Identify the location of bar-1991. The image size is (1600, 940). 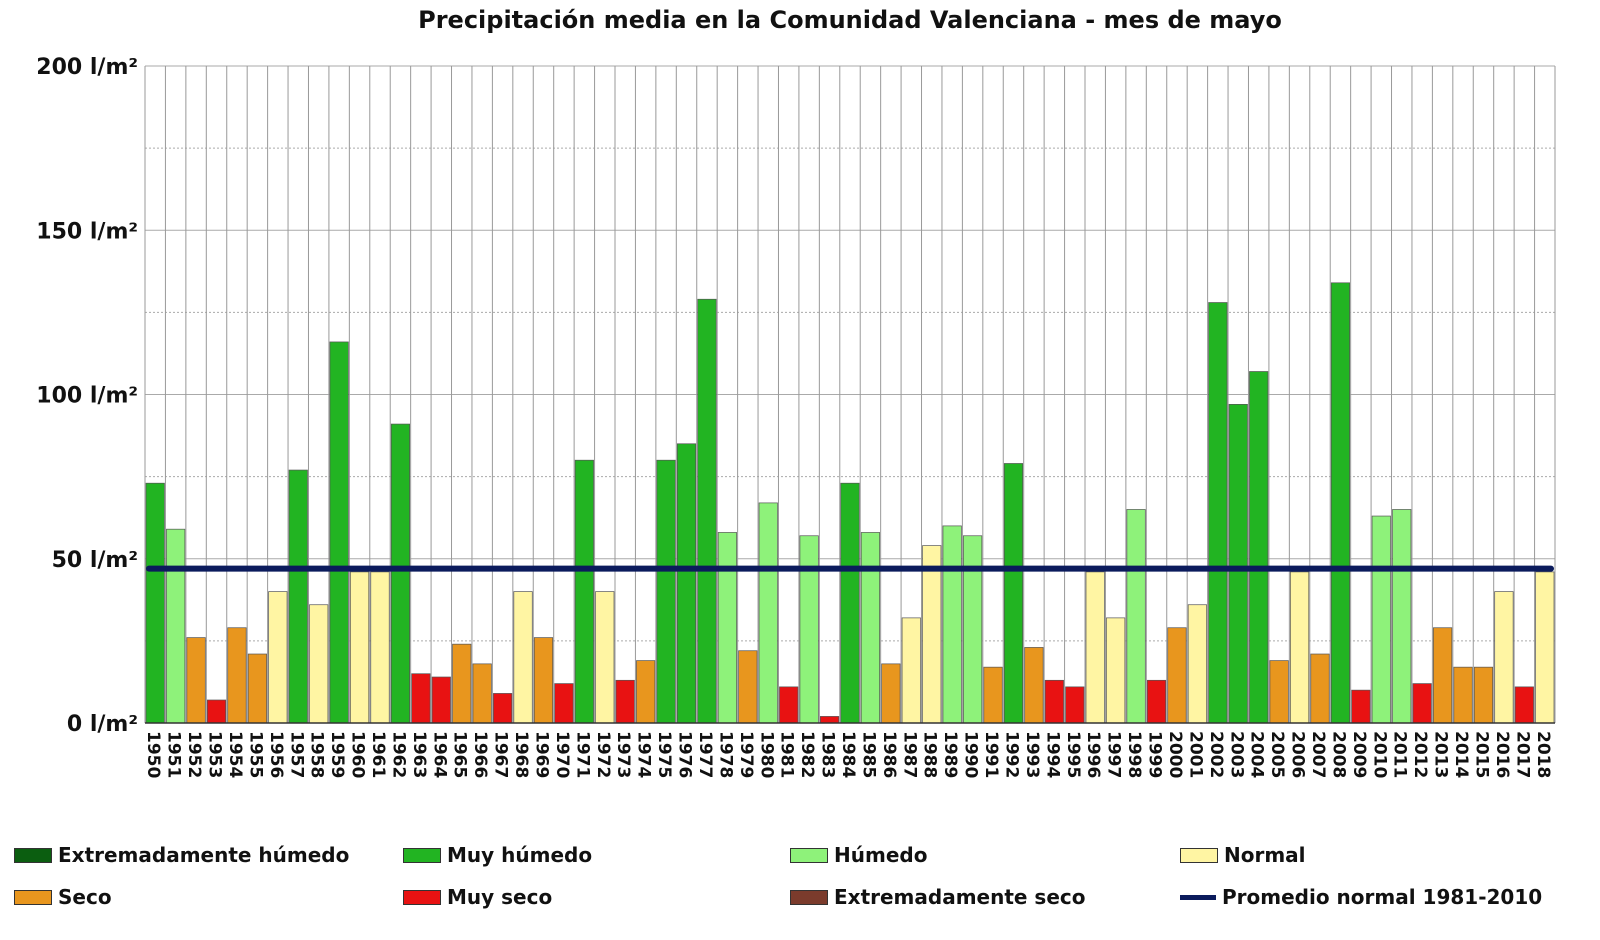
(993, 695).